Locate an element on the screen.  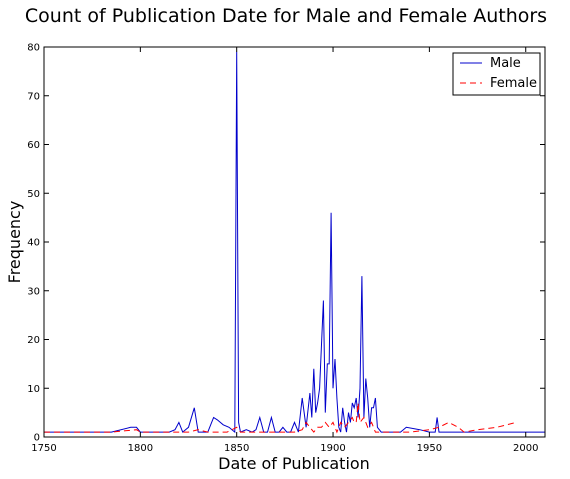
y-tick-label: 20 is located at coordinates (33, 340).